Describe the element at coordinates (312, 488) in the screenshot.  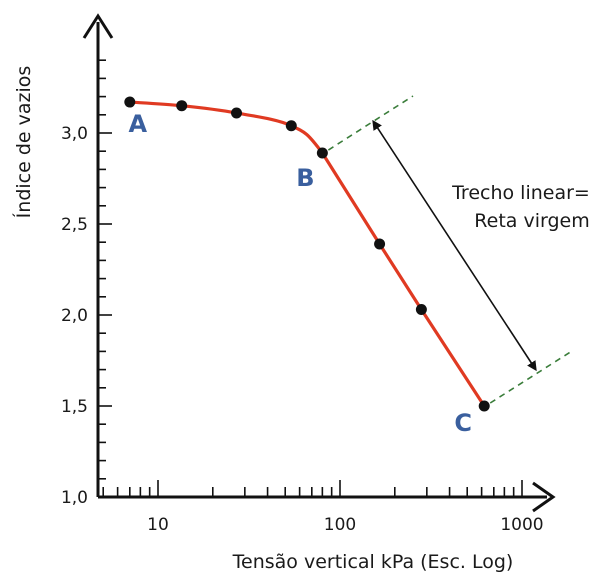
I see `x-axis-ticks` at that location.